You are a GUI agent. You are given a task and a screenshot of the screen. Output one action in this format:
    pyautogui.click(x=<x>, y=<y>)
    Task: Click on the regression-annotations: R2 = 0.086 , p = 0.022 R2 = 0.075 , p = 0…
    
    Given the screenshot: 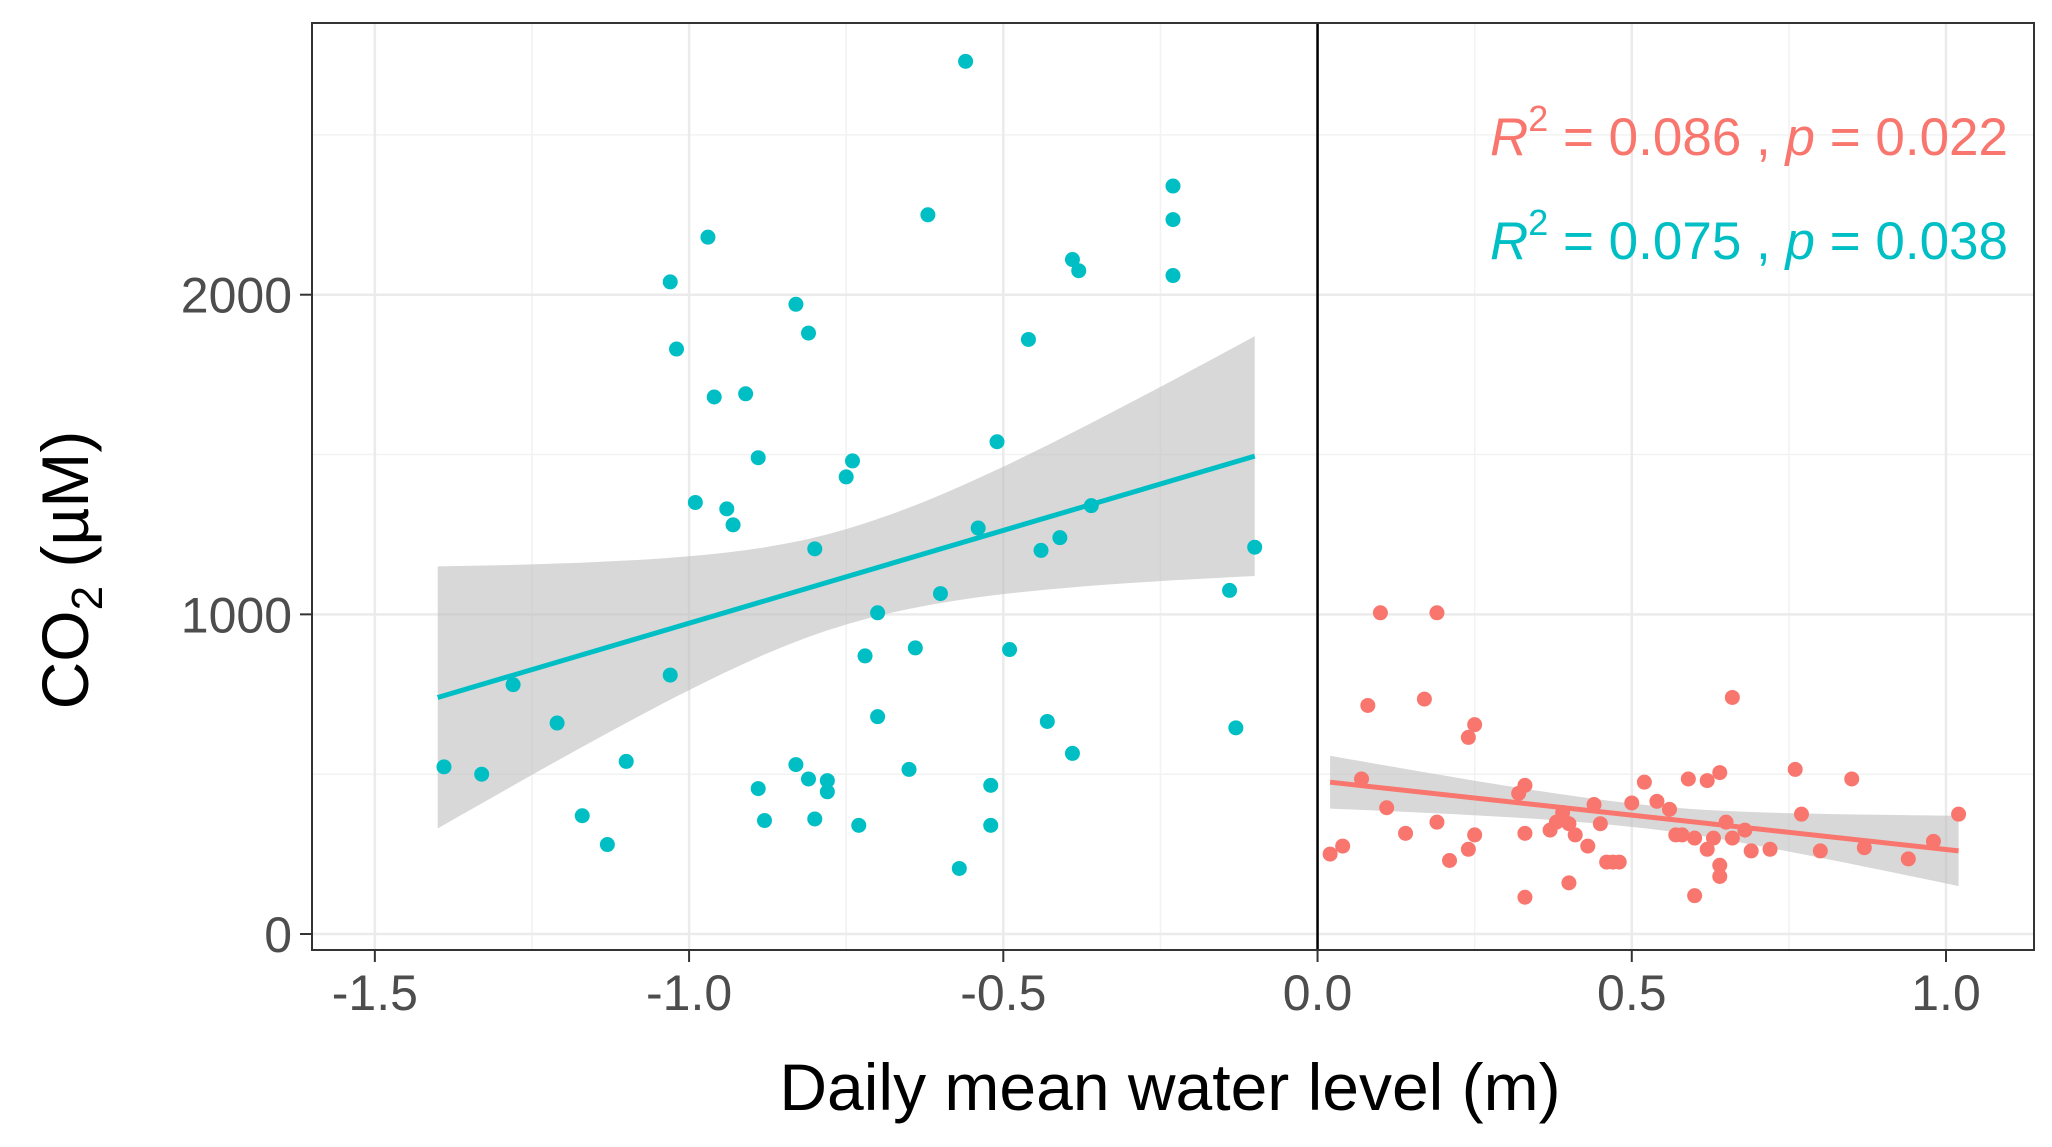 What is the action you would take?
    pyautogui.click(x=1749, y=184)
    